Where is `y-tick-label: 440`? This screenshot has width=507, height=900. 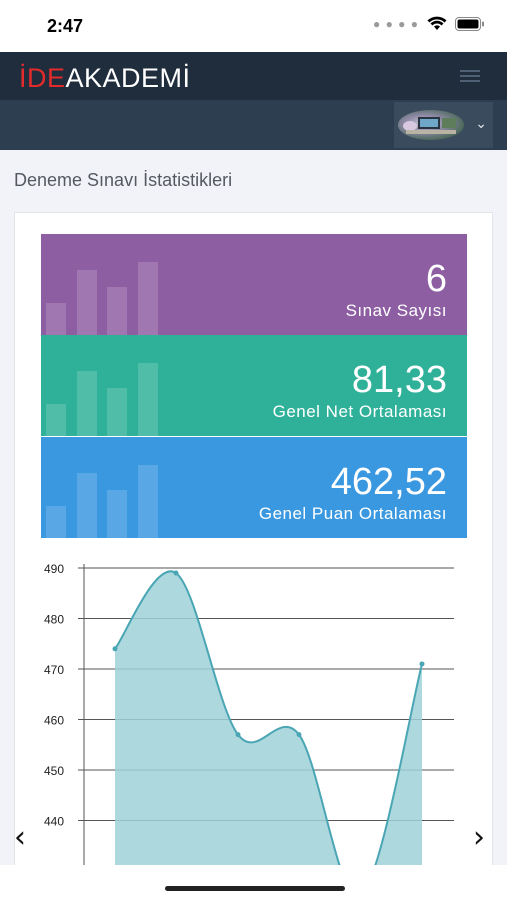
y-tick-label: 440 is located at coordinates (54, 822).